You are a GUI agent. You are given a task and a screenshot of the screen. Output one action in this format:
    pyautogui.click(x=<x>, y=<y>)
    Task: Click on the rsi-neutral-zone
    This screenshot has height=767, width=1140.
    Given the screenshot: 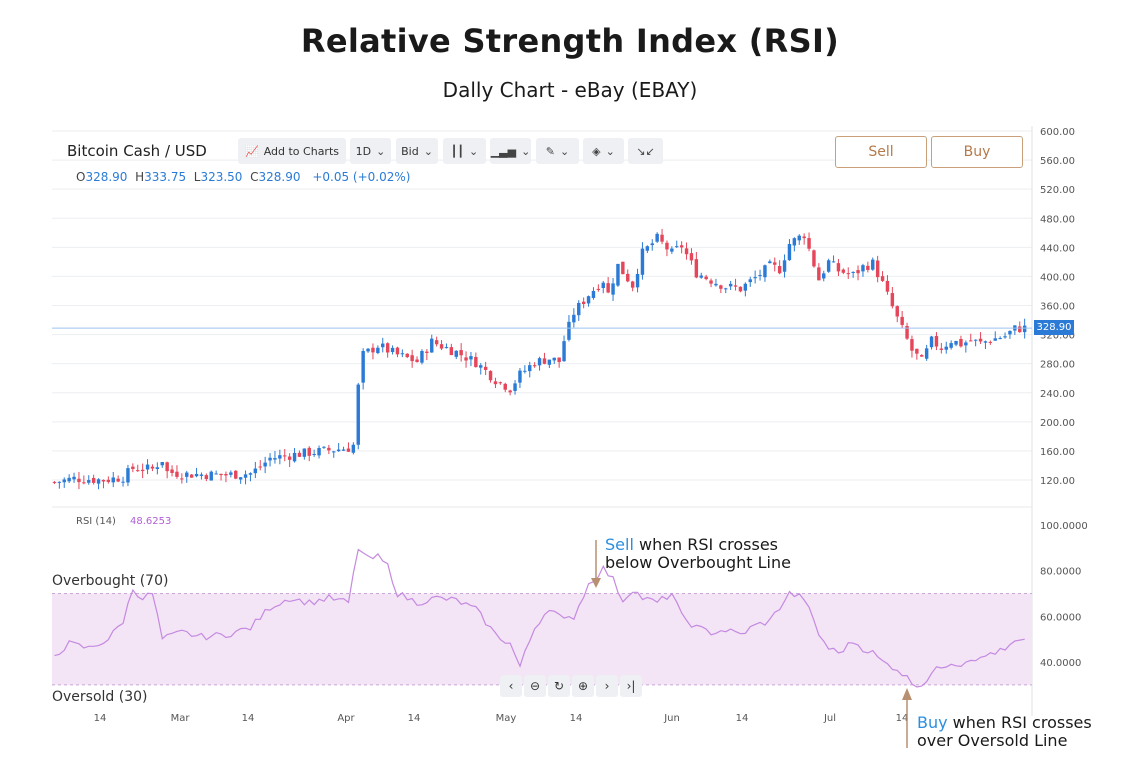 What is the action you would take?
    pyautogui.click(x=542, y=639)
    